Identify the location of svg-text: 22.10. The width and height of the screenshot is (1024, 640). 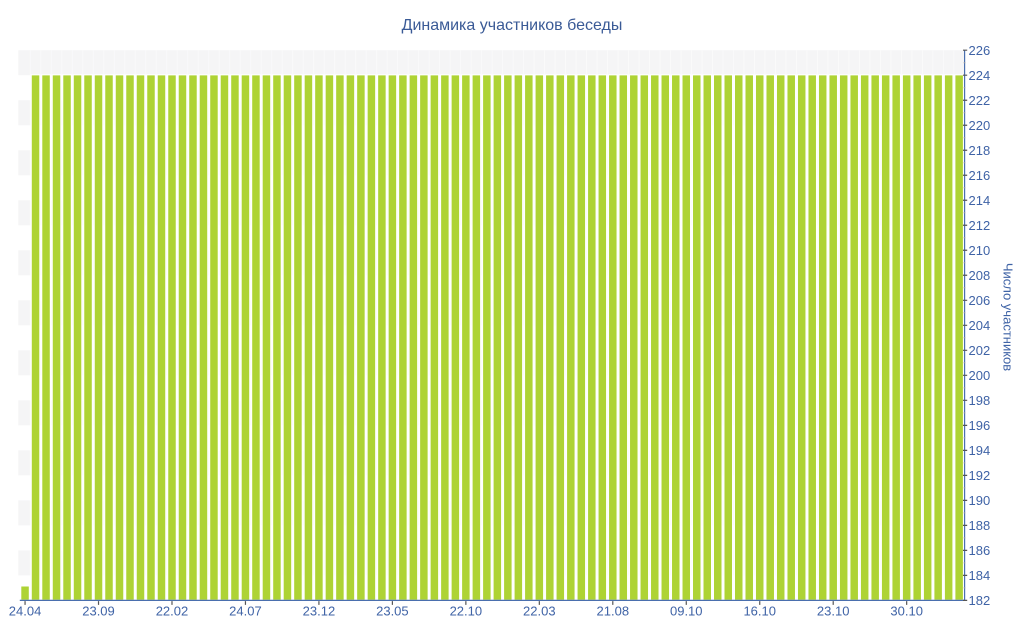
(466, 610).